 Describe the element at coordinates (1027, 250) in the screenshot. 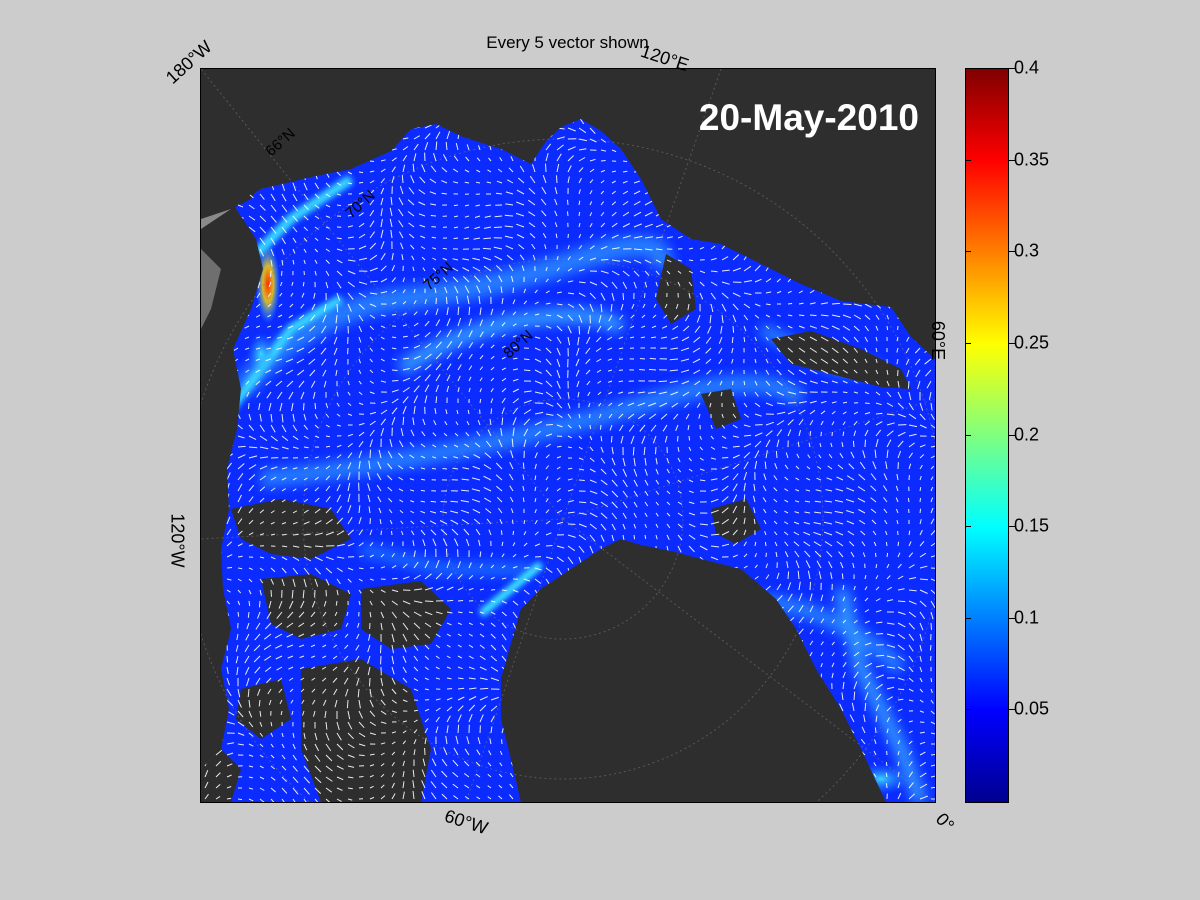

I see `colorbar-tick-label: 0.3` at that location.